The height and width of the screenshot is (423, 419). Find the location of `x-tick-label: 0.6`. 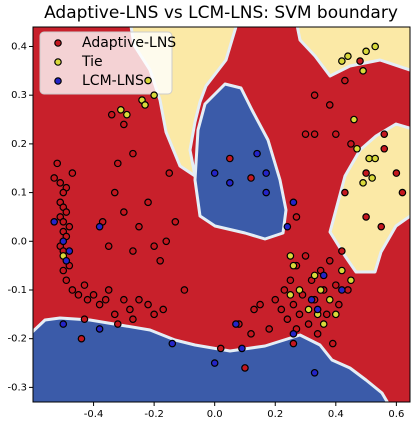

x-tick-label: 0.6 is located at coordinates (396, 414).